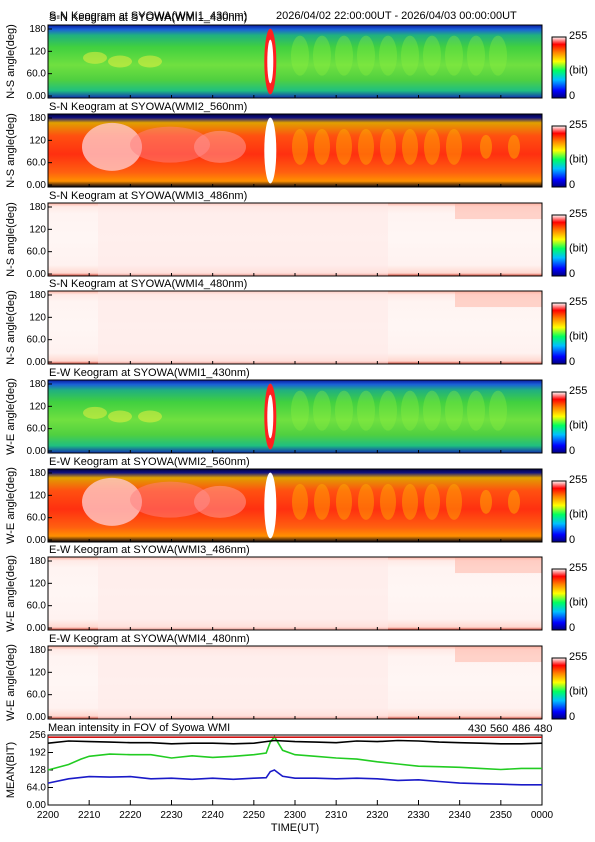  Describe the element at coordinates (37, 753) in the screenshot. I see `mean-y-tick-label: 192` at that location.